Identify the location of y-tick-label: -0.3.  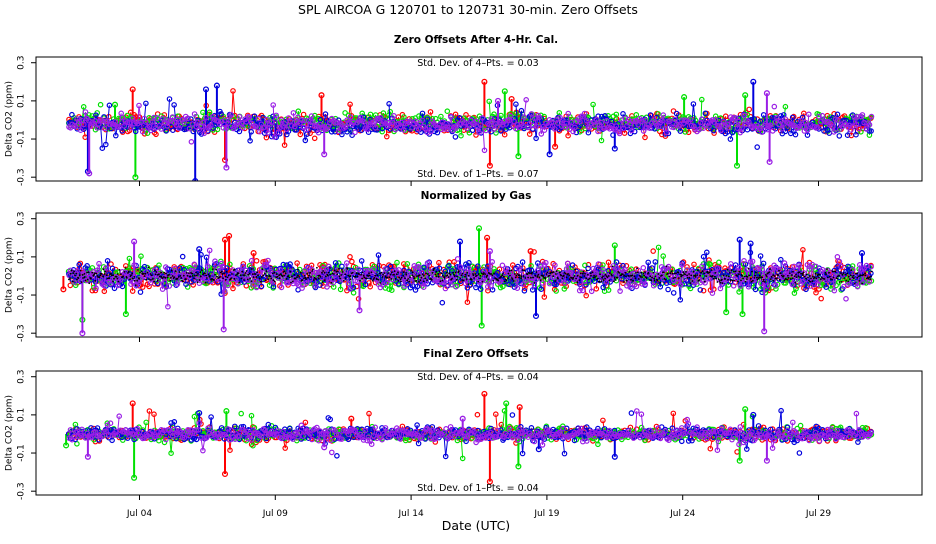
(22, 177).